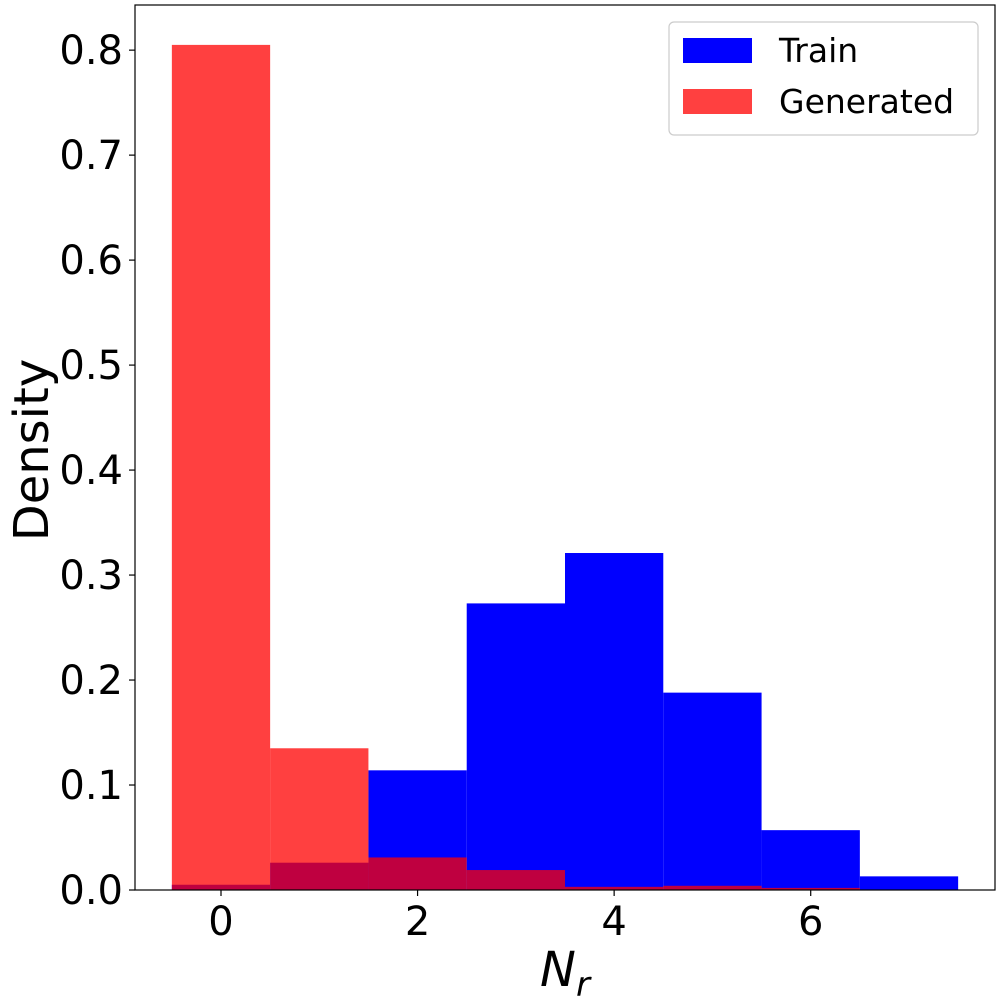 The height and width of the screenshot is (1000, 1000). I want to click on y-tick-label: 0.8, so click(91, 51).